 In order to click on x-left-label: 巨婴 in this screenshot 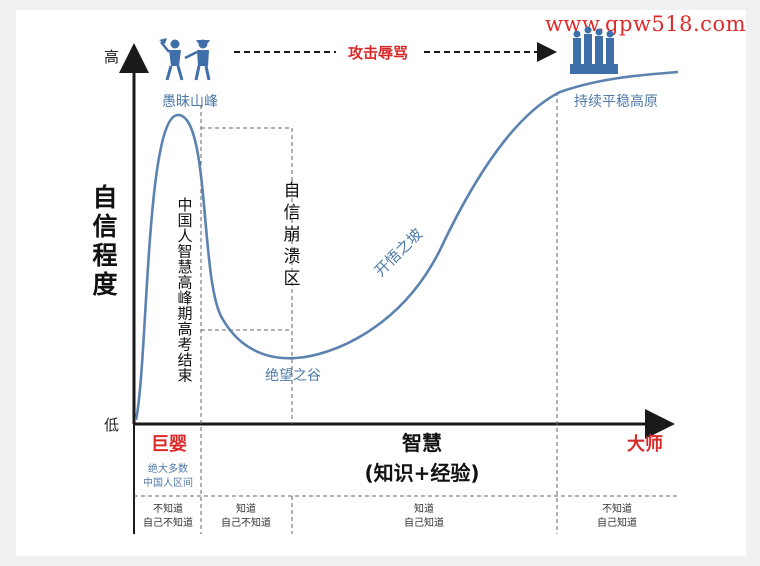, I will do `click(169, 444)`.